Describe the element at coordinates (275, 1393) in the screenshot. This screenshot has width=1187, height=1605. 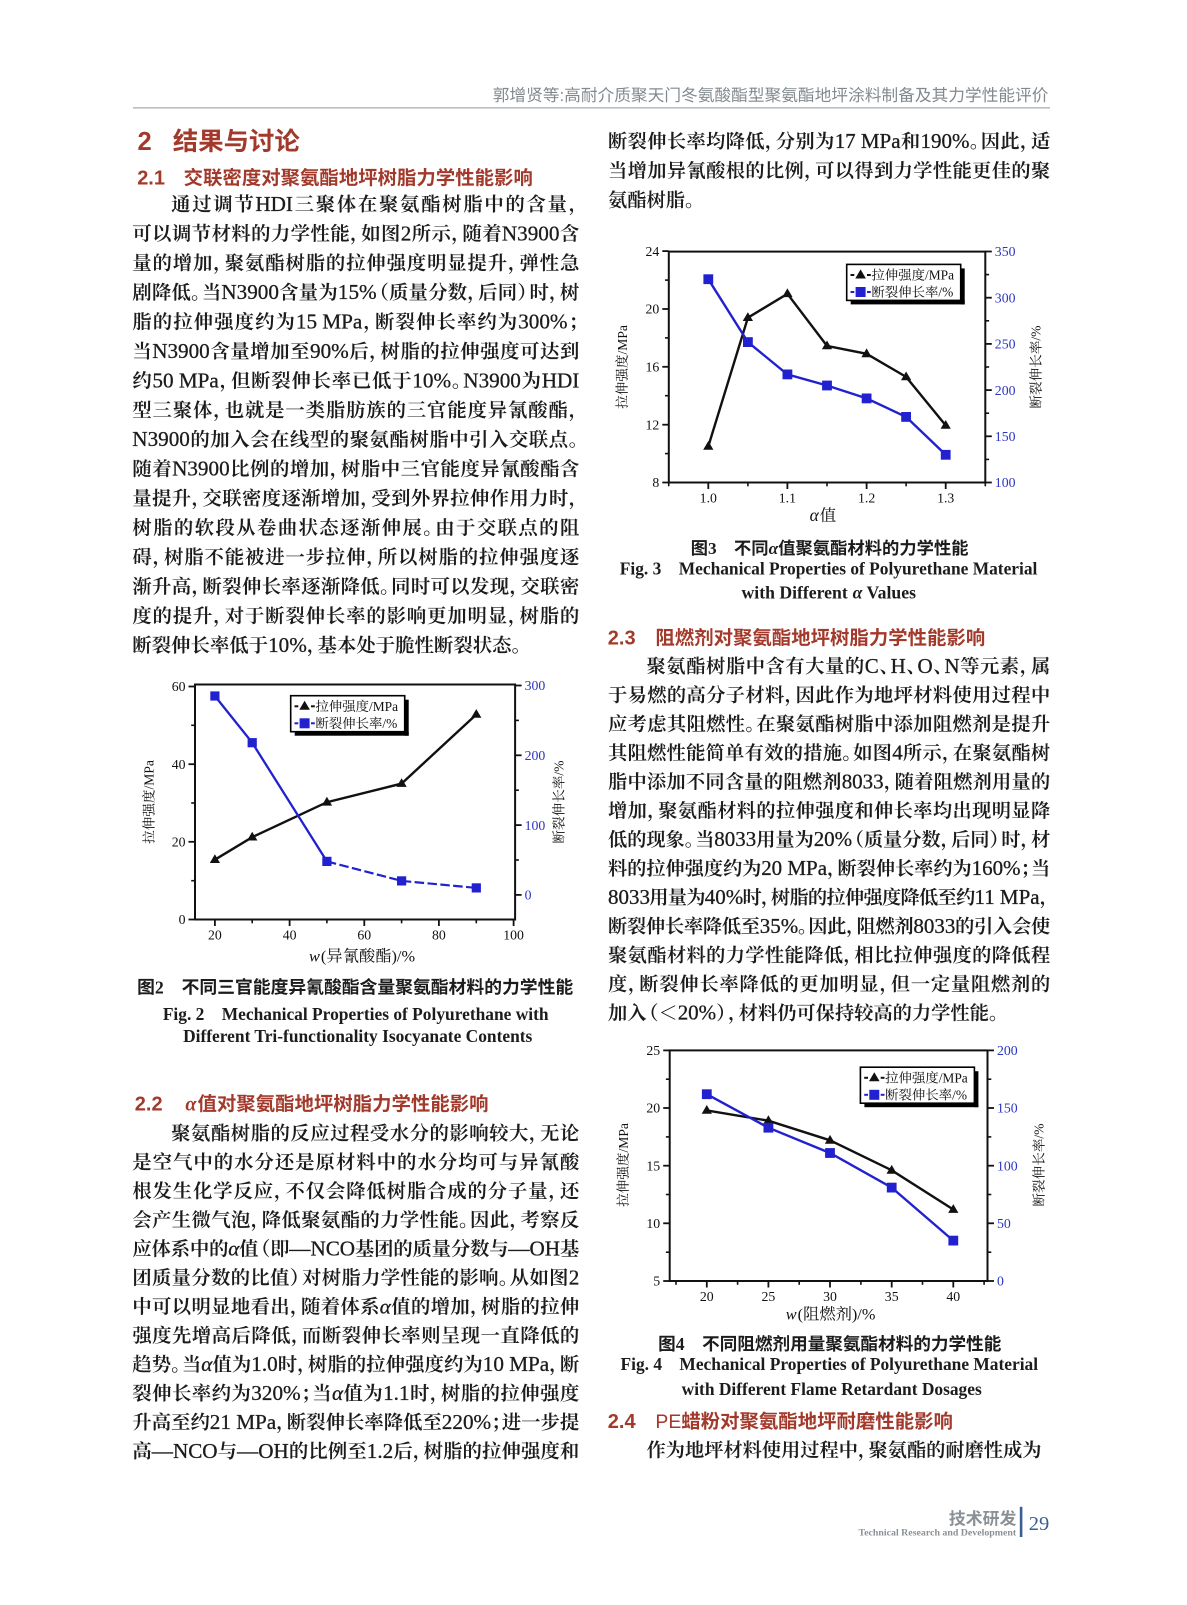
I see `svg-text: 320%` at that location.